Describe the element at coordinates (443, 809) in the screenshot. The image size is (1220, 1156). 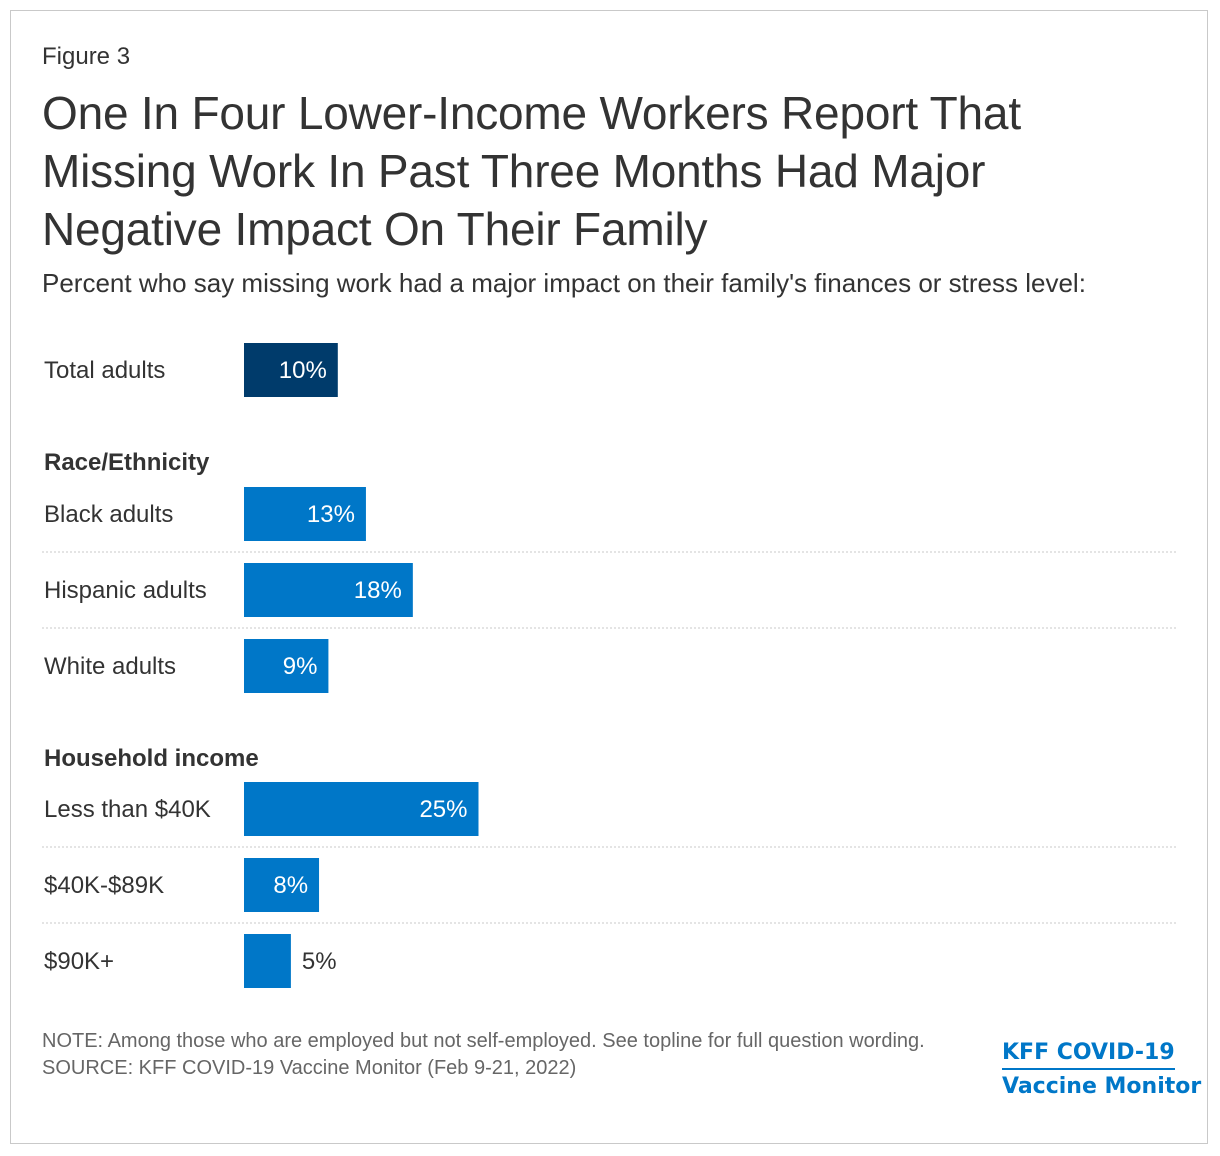
I see `data-label: 25%` at that location.